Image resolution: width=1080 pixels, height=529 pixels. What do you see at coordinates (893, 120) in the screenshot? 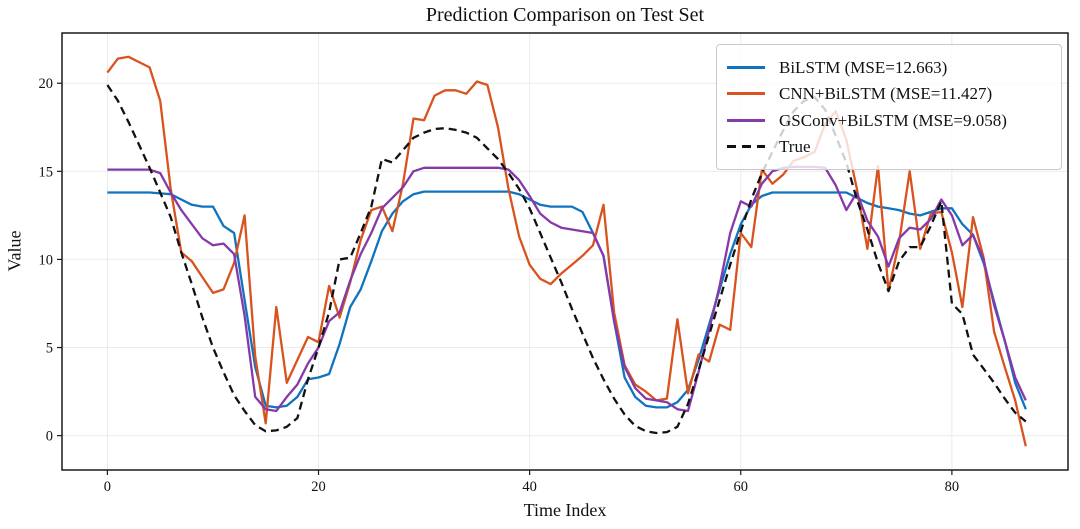
I see `legend-item-label: GSConv+BiLSTM (MSE=9.058)` at bounding box center [893, 120].